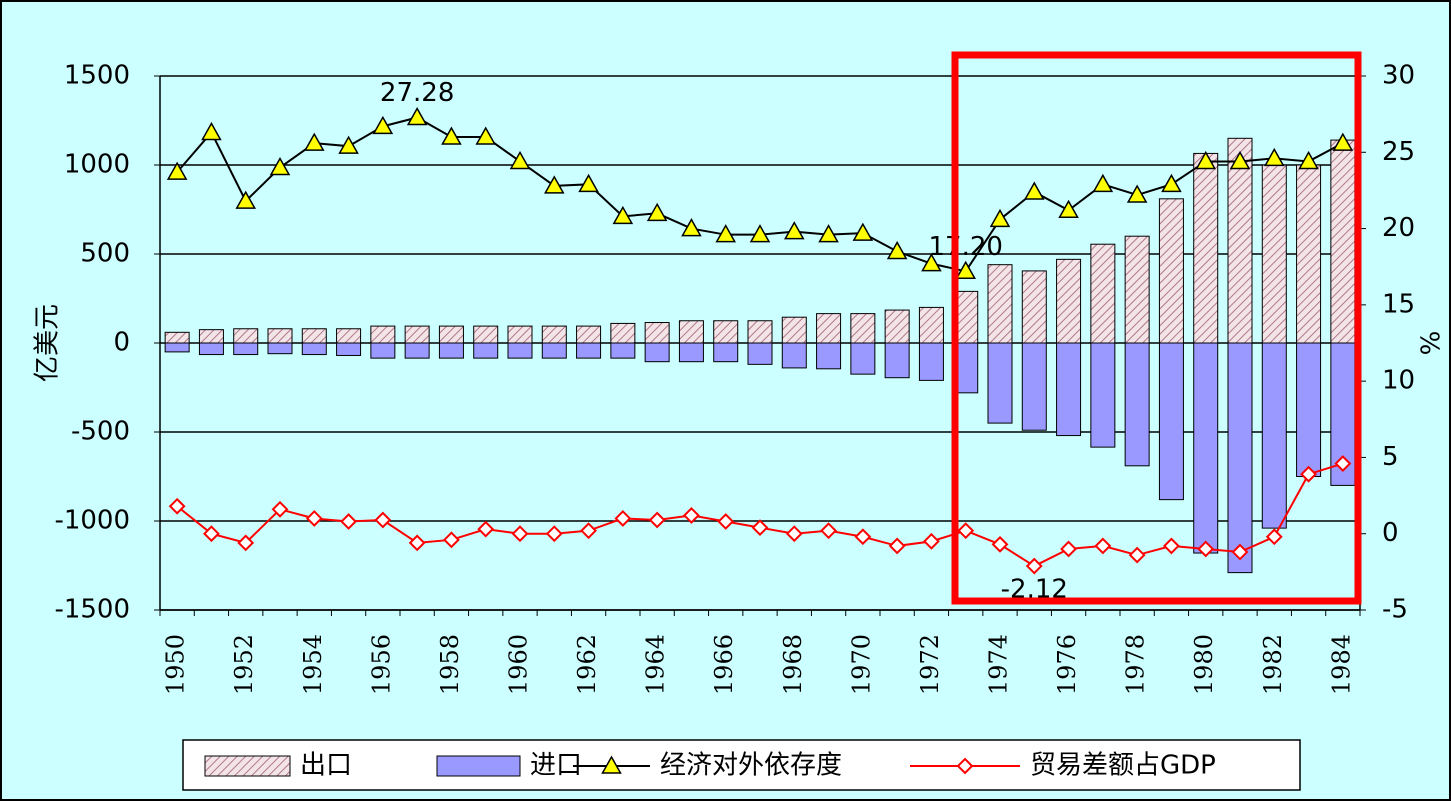  Describe the element at coordinates (965, 766) in the screenshot. I see `legend-marker` at that location.